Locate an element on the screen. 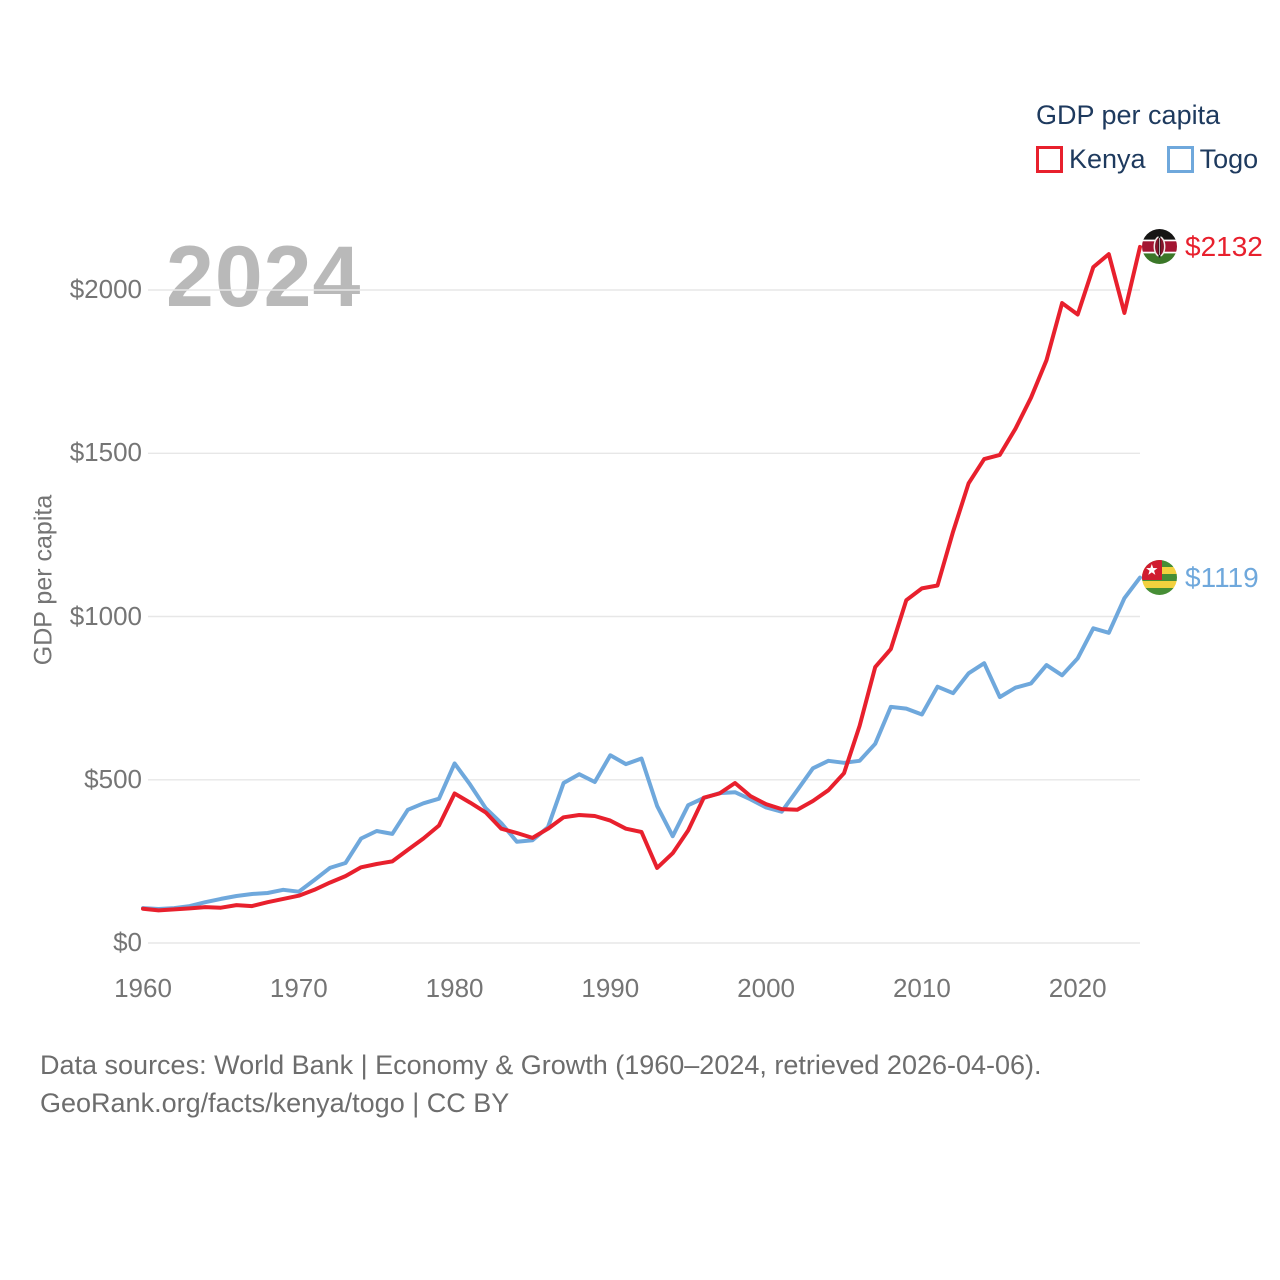  legend-item-togo: Togo is located at coordinates (1212, 159).